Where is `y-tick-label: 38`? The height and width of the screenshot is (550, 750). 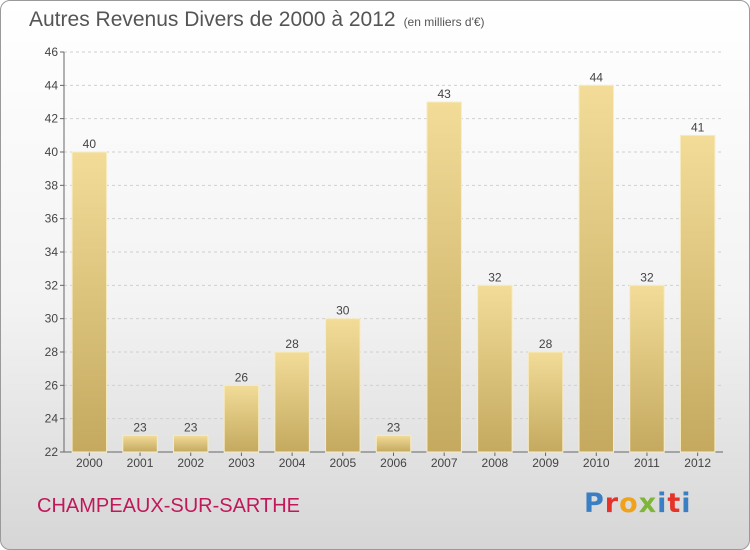
y-tick-label: 38 is located at coordinates (52, 185).